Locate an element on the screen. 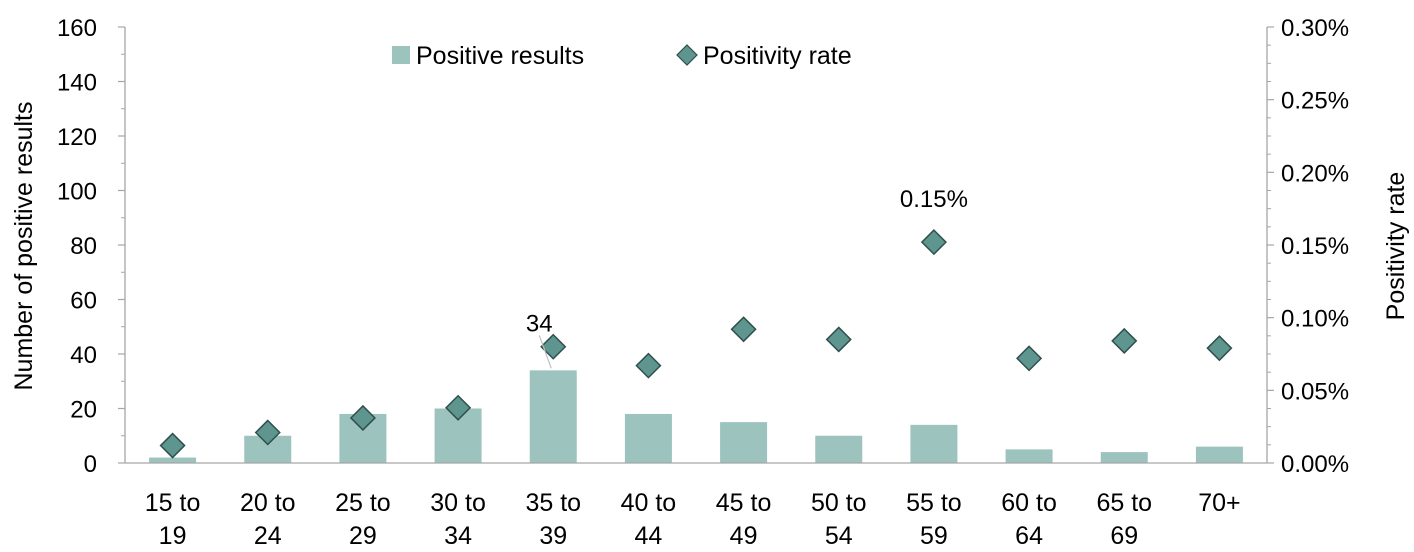  y-axis-title: Number of positive results is located at coordinates (24, 245).